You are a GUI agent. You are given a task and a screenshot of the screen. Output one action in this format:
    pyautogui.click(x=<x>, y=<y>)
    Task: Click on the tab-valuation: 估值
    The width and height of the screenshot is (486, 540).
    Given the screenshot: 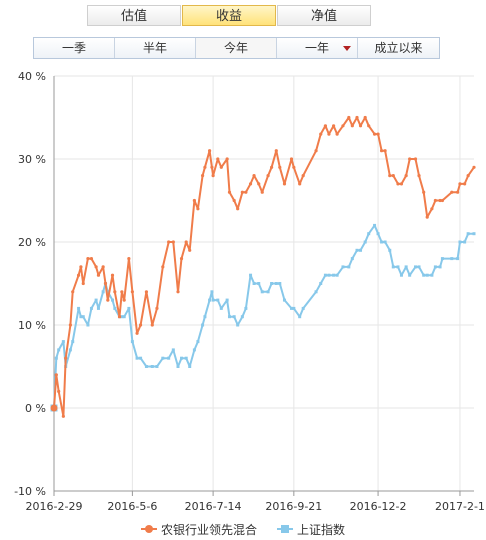 What is the action you would take?
    pyautogui.click(x=134, y=15)
    